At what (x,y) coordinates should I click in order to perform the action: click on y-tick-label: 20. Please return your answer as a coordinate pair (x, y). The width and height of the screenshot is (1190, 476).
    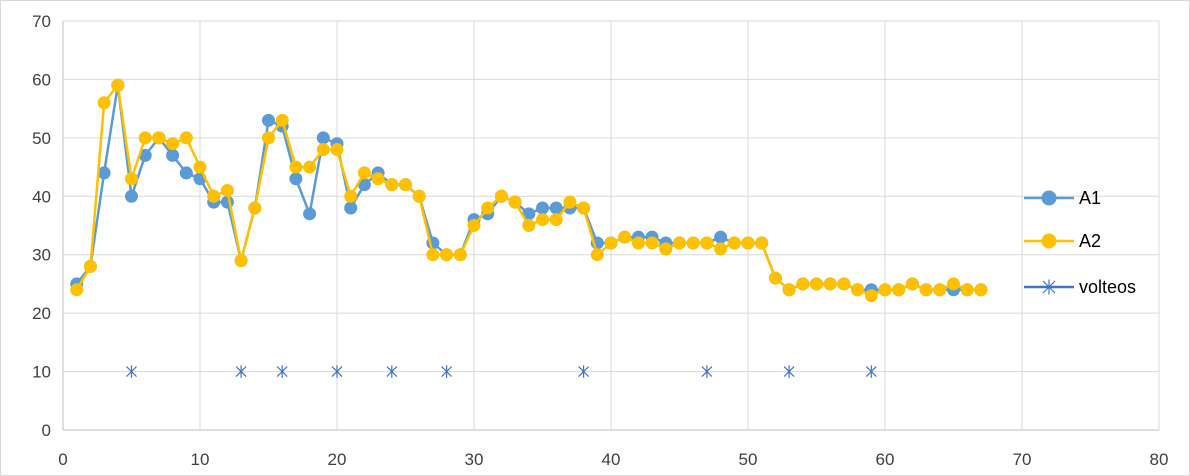
    Looking at the image, I should click on (41, 313).